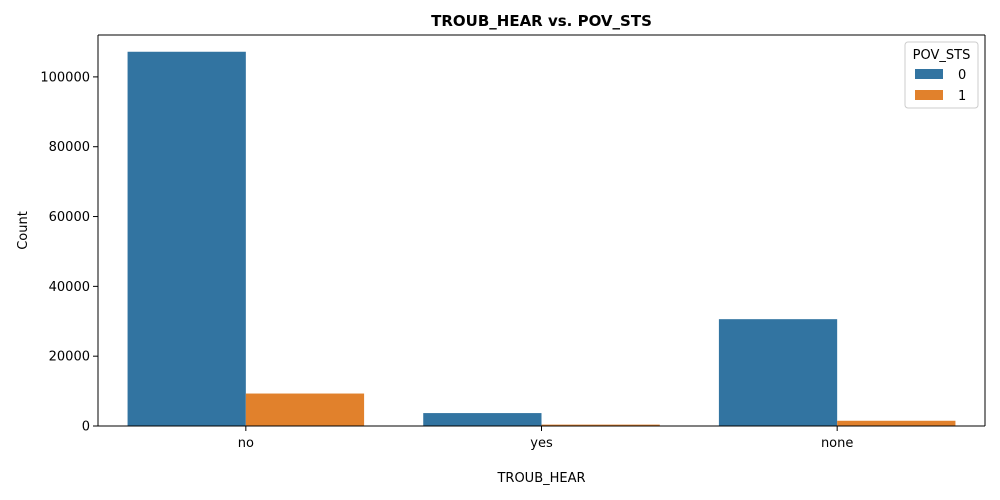  What do you see at coordinates (837, 443) in the screenshot?
I see `x-tick-label-none: none` at bounding box center [837, 443].